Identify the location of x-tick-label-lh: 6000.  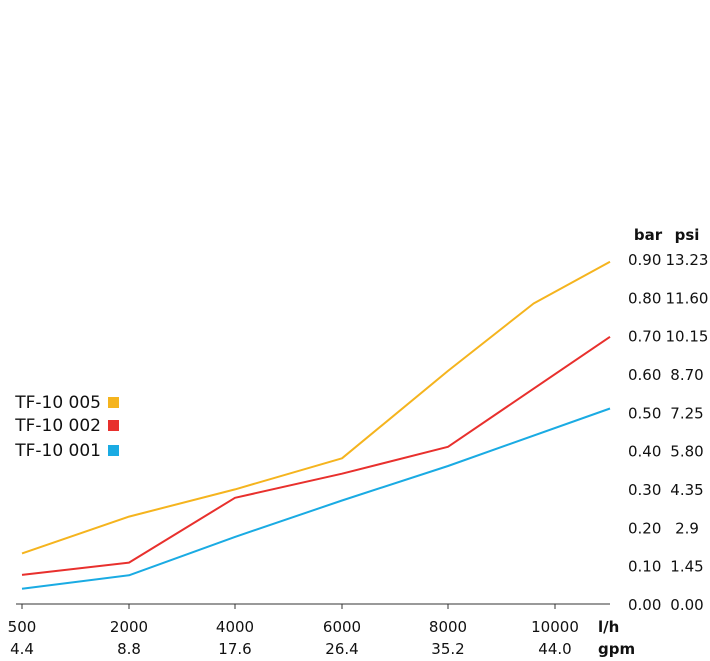
(342, 627).